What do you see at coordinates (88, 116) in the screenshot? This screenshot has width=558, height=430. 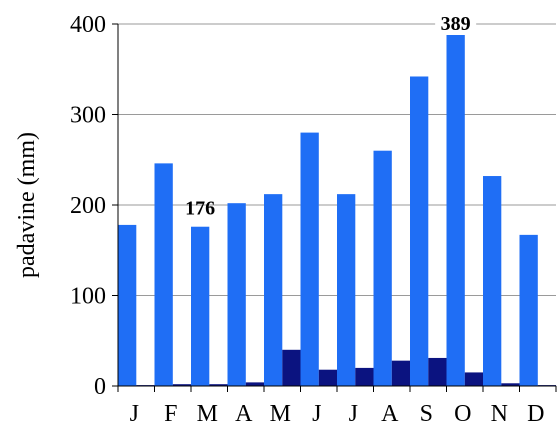 I see `y-tick-label: 300` at bounding box center [88, 116].